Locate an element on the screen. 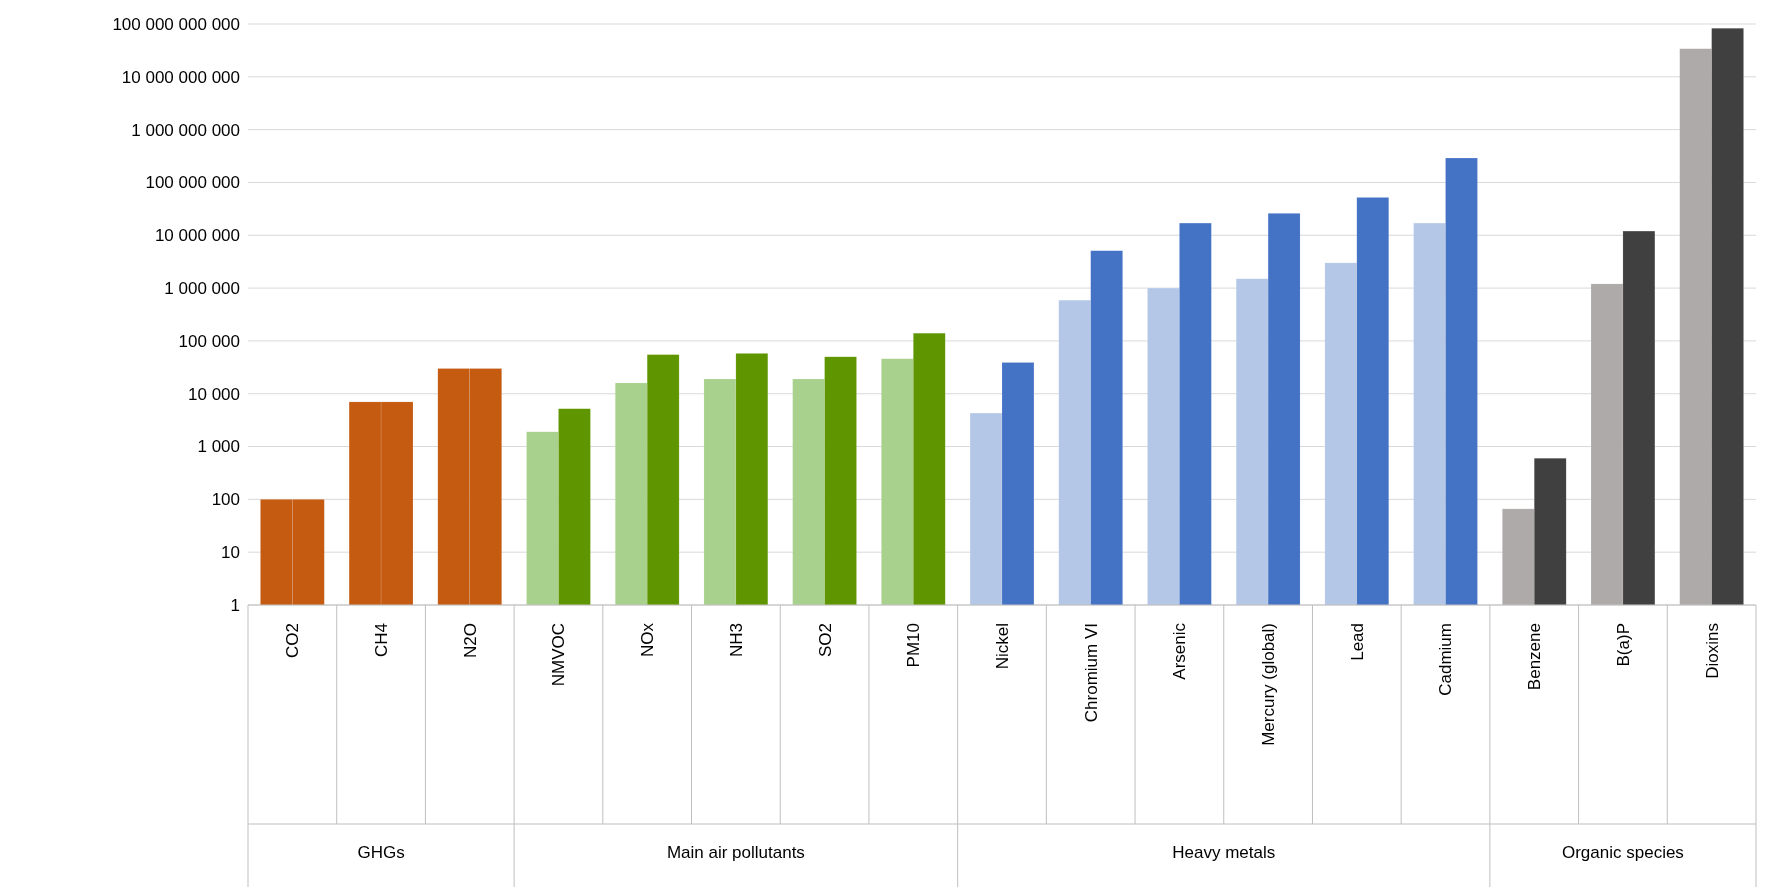 This screenshot has width=1768, height=895. y-tick-label: 1 000 is located at coordinates (218, 447).